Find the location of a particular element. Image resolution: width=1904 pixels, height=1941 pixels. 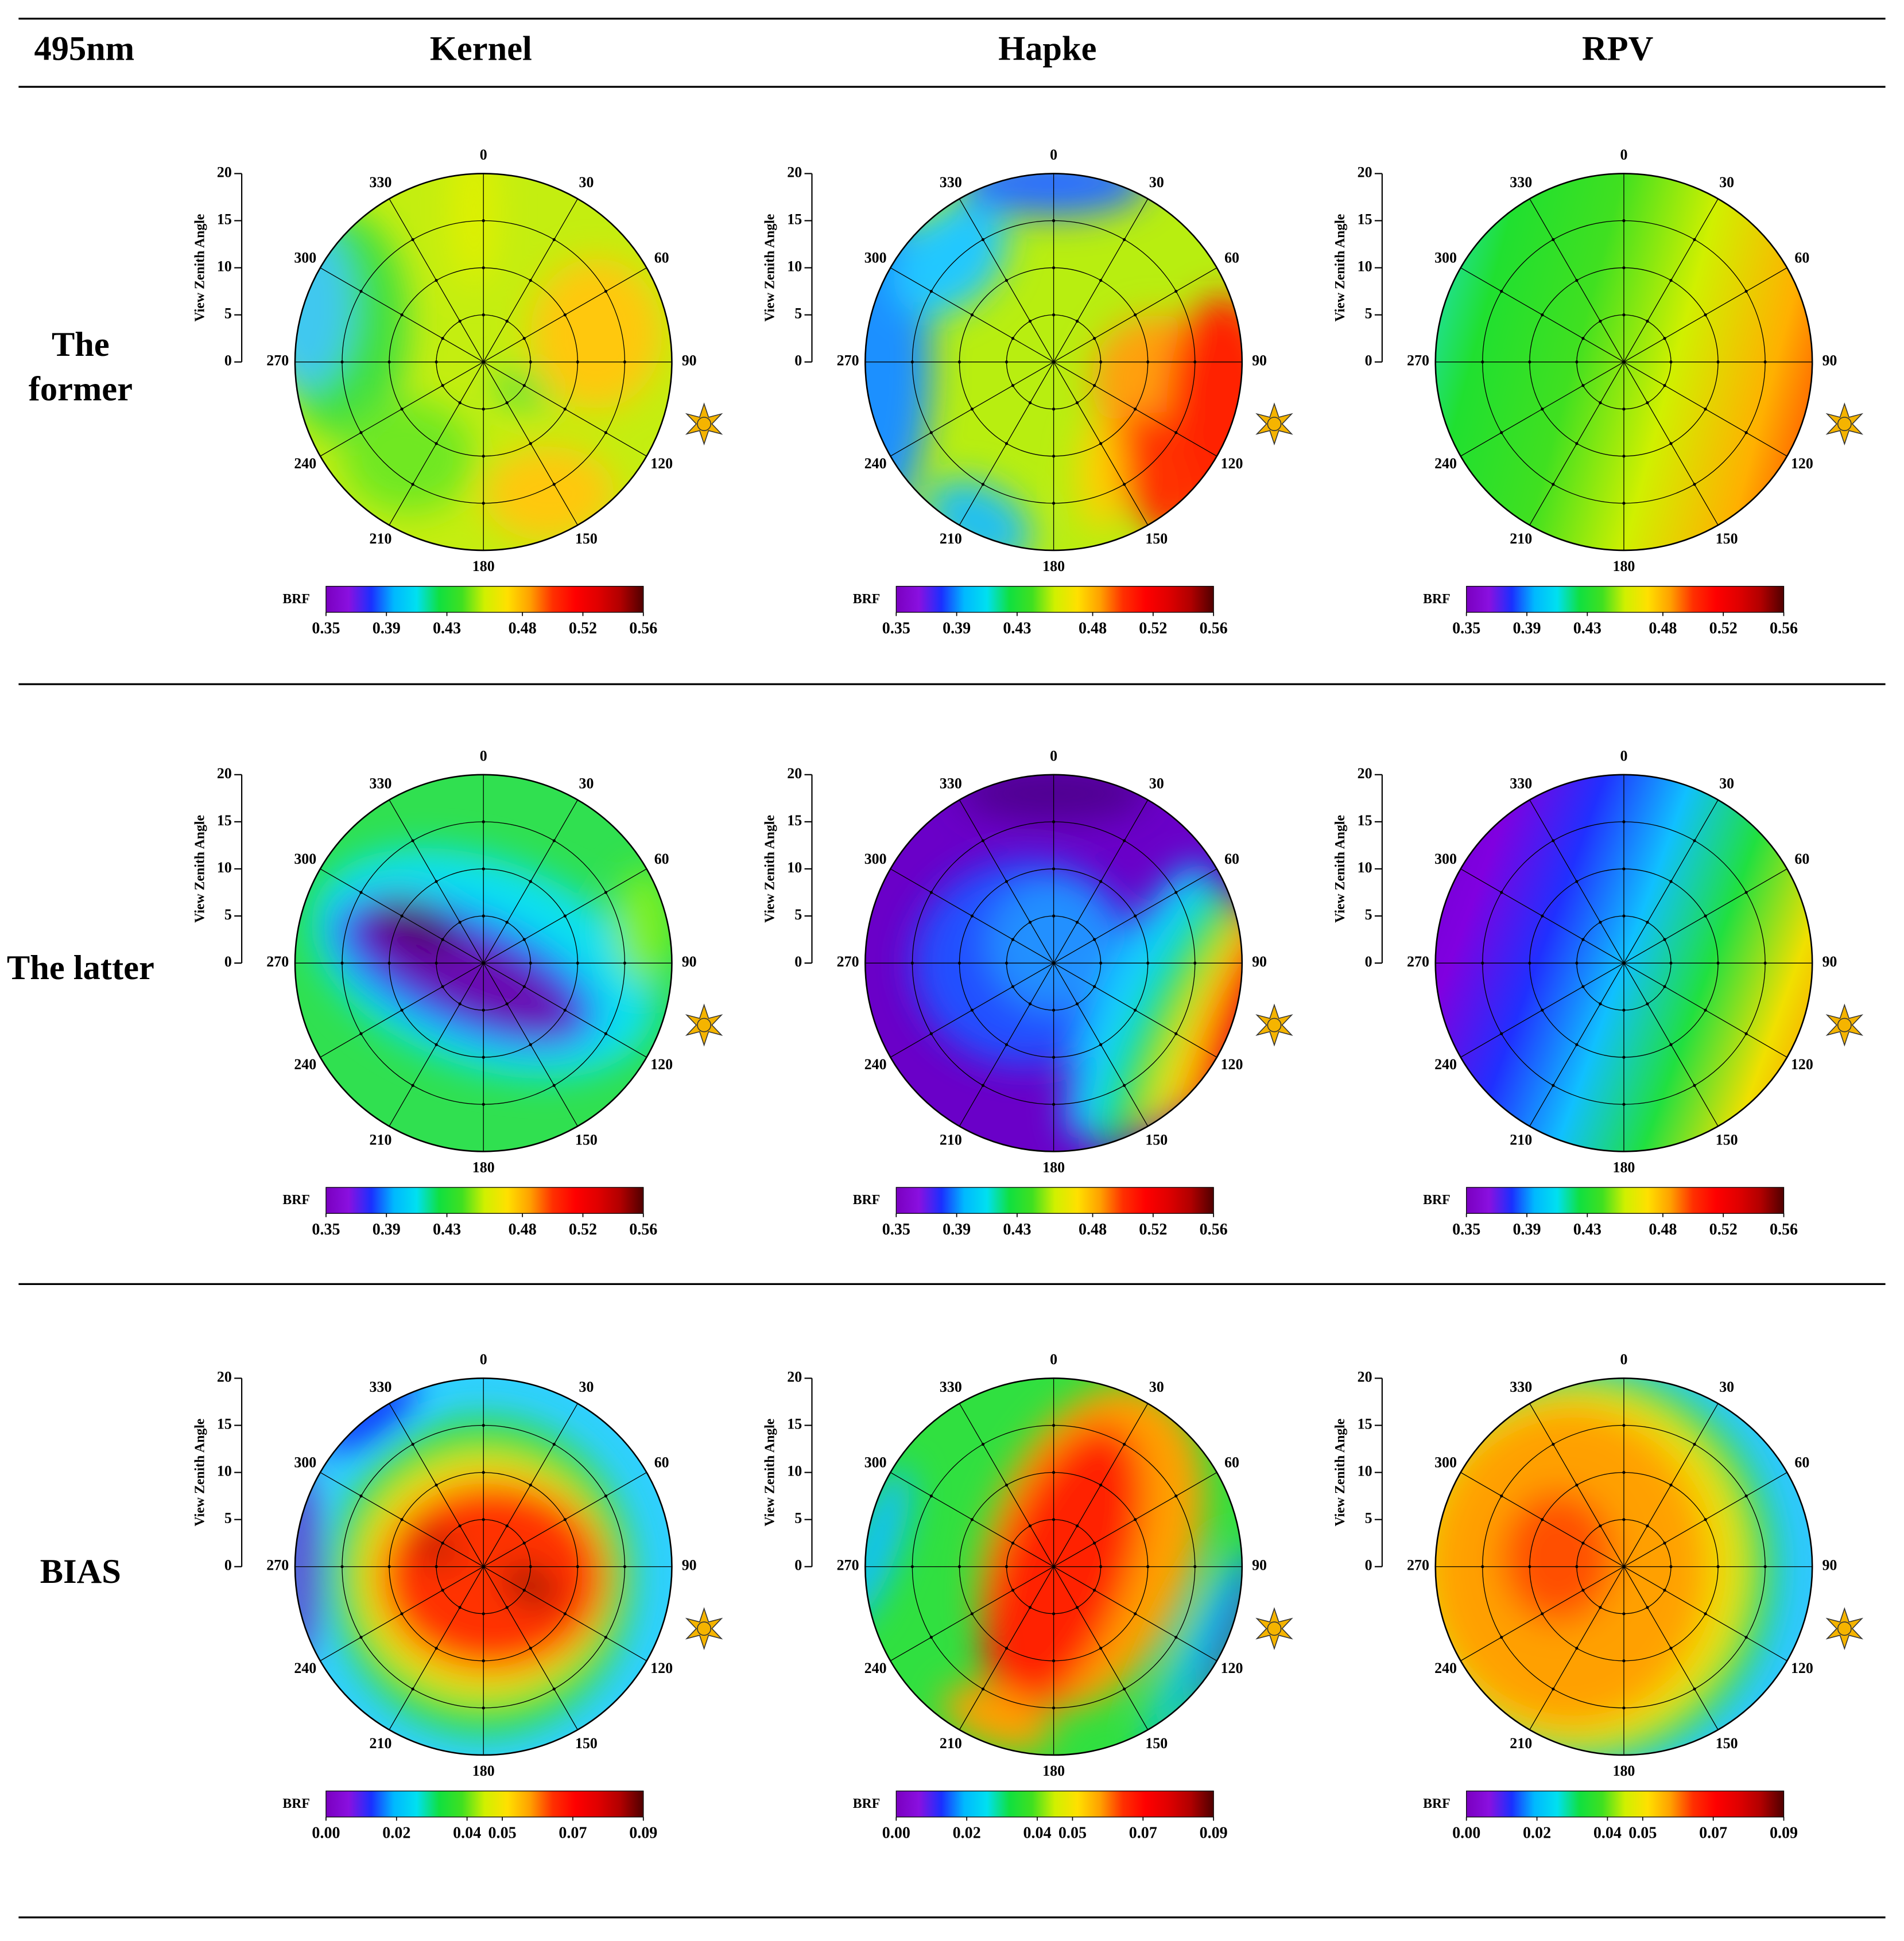

radial-axis-label: View Zenith Angle is located at coordinates (199, 1473).